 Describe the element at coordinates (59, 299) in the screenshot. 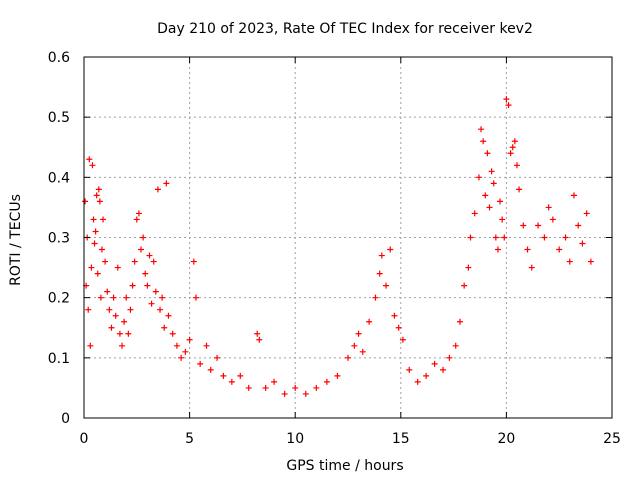

I see `y-tick-label: 0.2` at that location.